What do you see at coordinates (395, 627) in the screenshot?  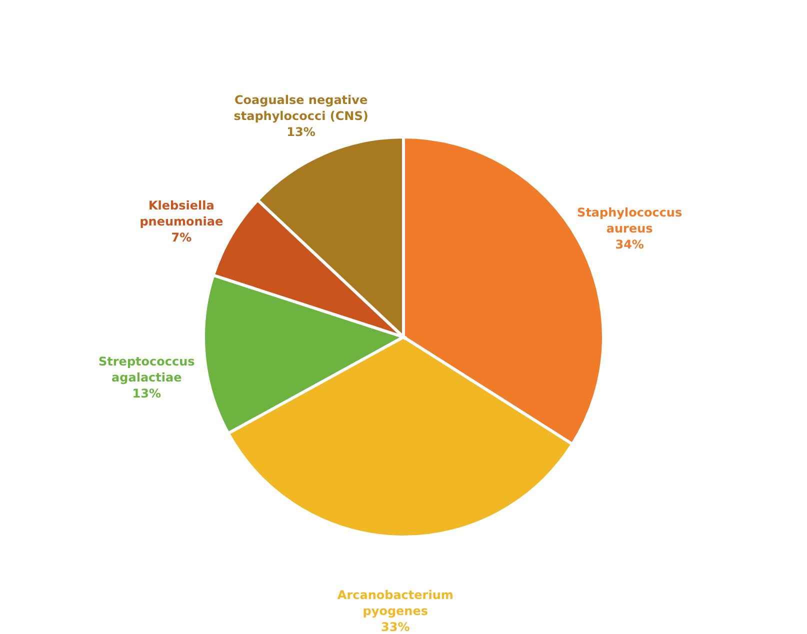 I see `data-label: 33%` at bounding box center [395, 627].